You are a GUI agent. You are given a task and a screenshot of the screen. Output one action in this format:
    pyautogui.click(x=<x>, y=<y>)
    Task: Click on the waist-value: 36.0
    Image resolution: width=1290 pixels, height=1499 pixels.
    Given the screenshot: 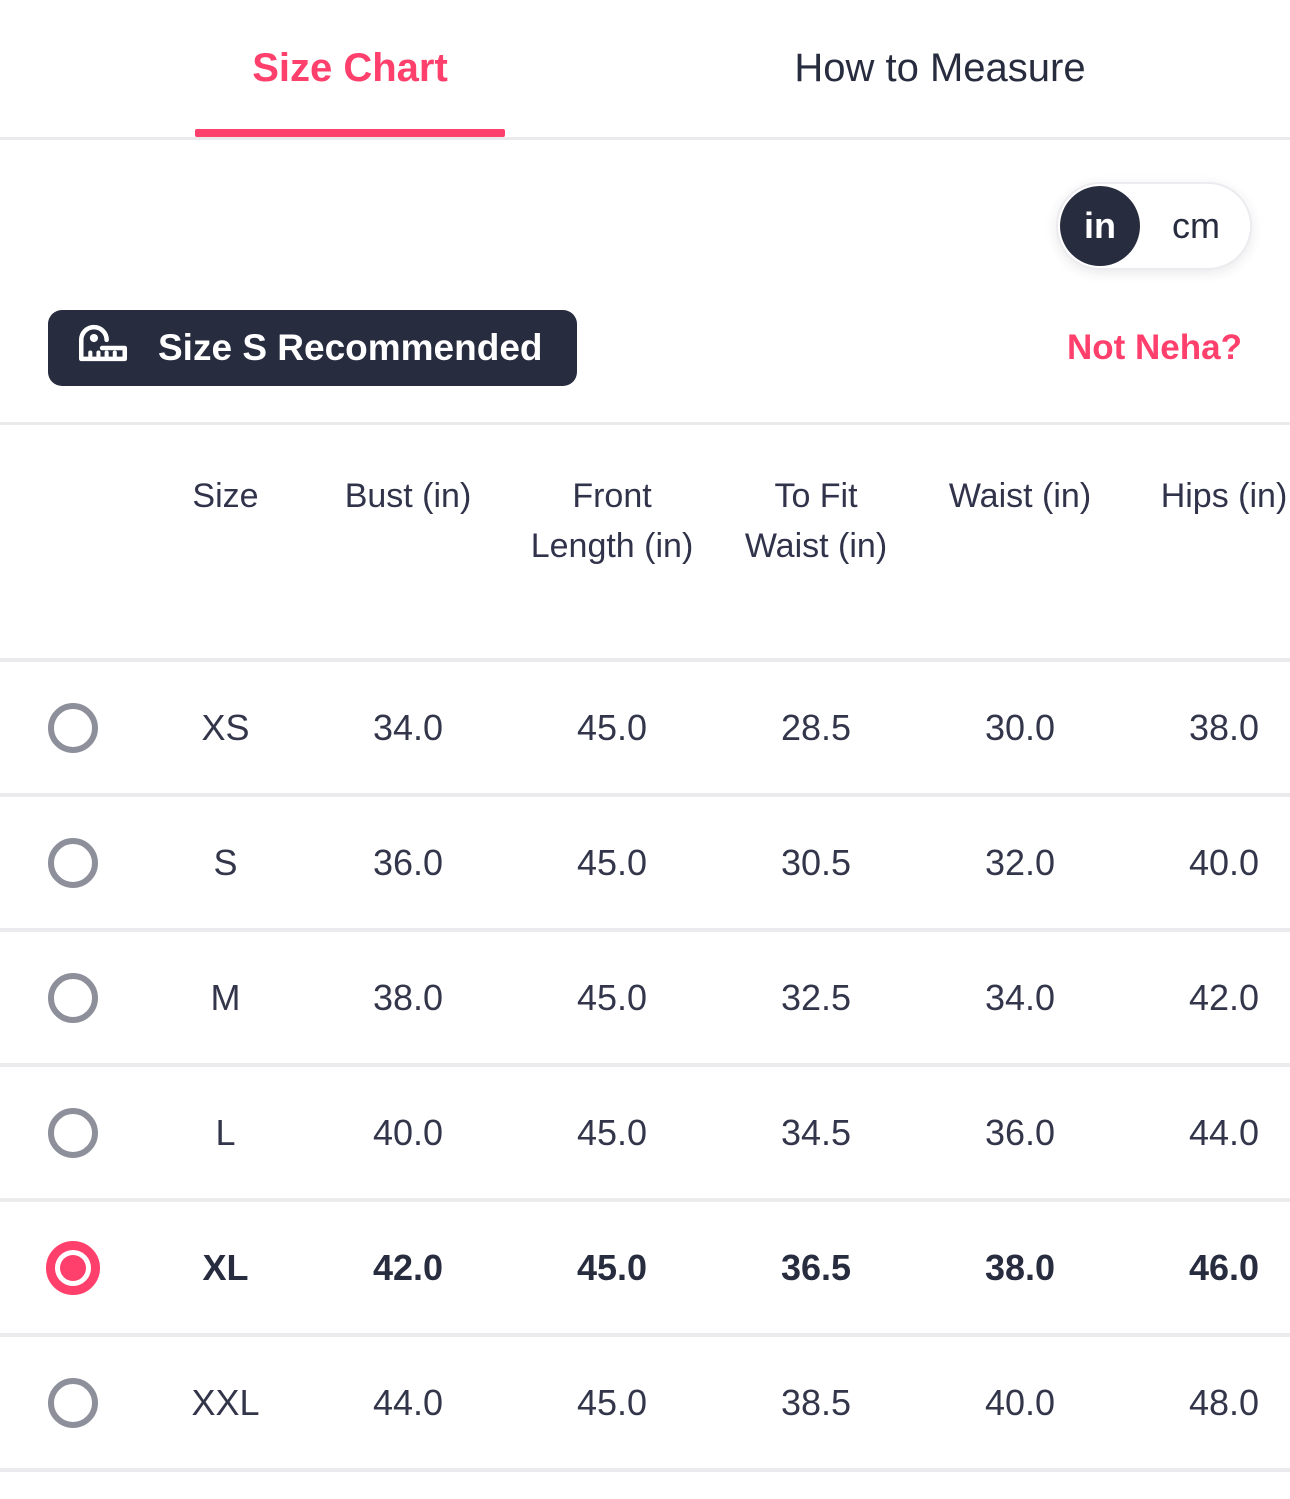 What is the action you would take?
    pyautogui.click(x=1020, y=1132)
    